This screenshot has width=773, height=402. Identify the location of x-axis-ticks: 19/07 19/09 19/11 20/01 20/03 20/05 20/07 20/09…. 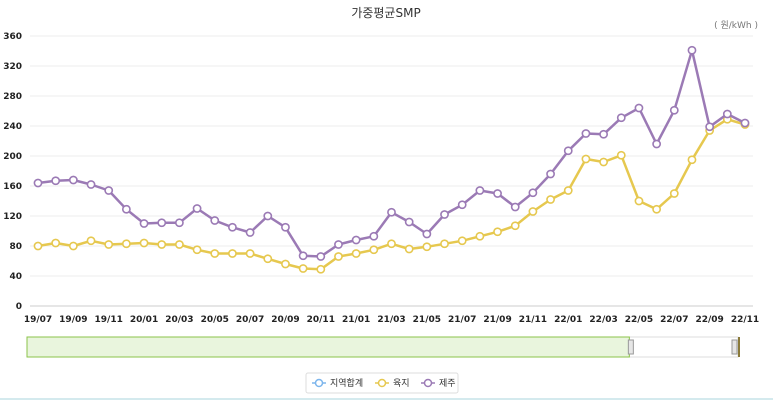
(391, 320).